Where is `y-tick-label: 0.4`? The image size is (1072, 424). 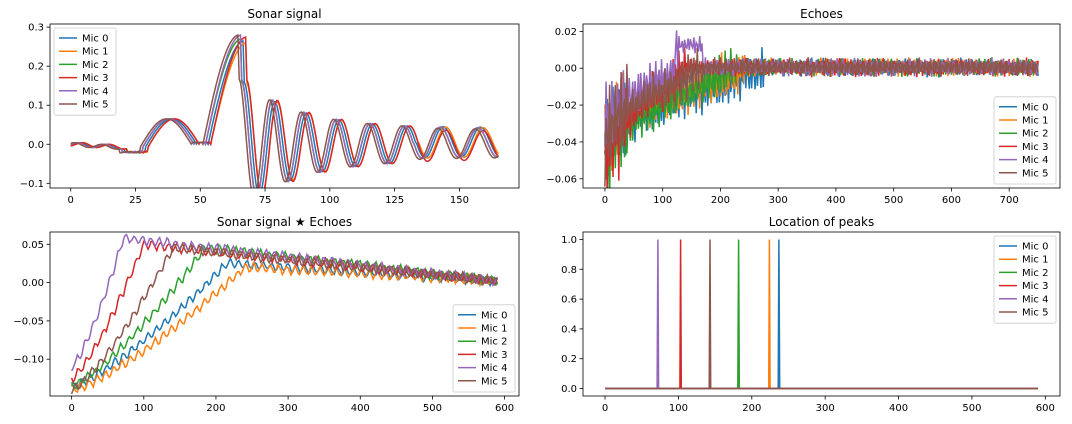 y-tick-label: 0.4 is located at coordinates (569, 329).